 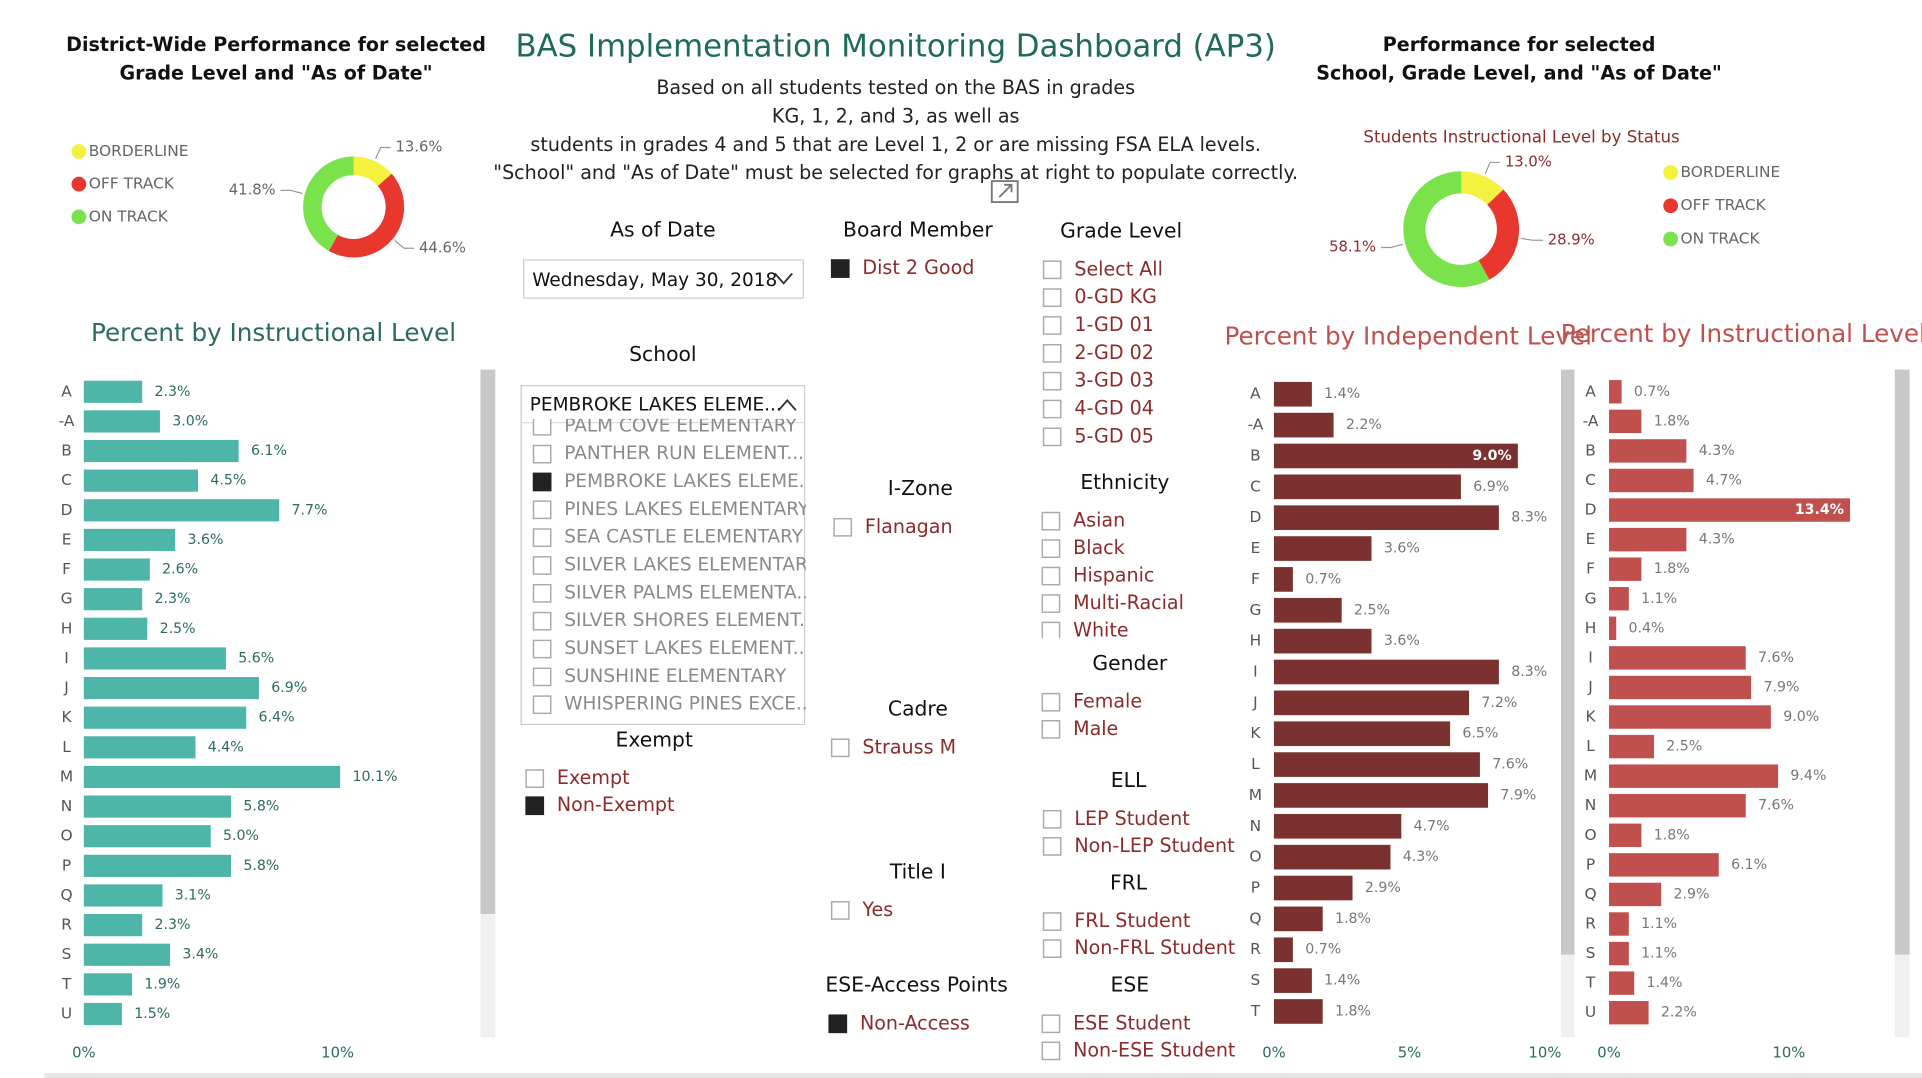 What do you see at coordinates (918, 267) in the screenshot?
I see `slicer-item: Dist 2 Good` at bounding box center [918, 267].